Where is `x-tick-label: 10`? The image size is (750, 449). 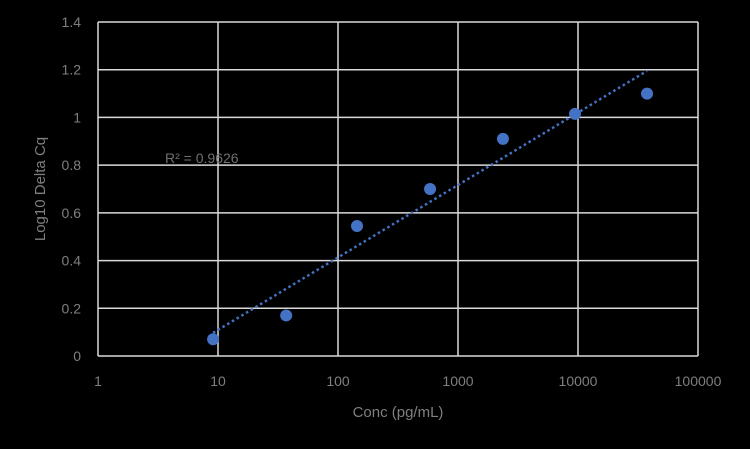
x-tick-label: 10 is located at coordinates (218, 381).